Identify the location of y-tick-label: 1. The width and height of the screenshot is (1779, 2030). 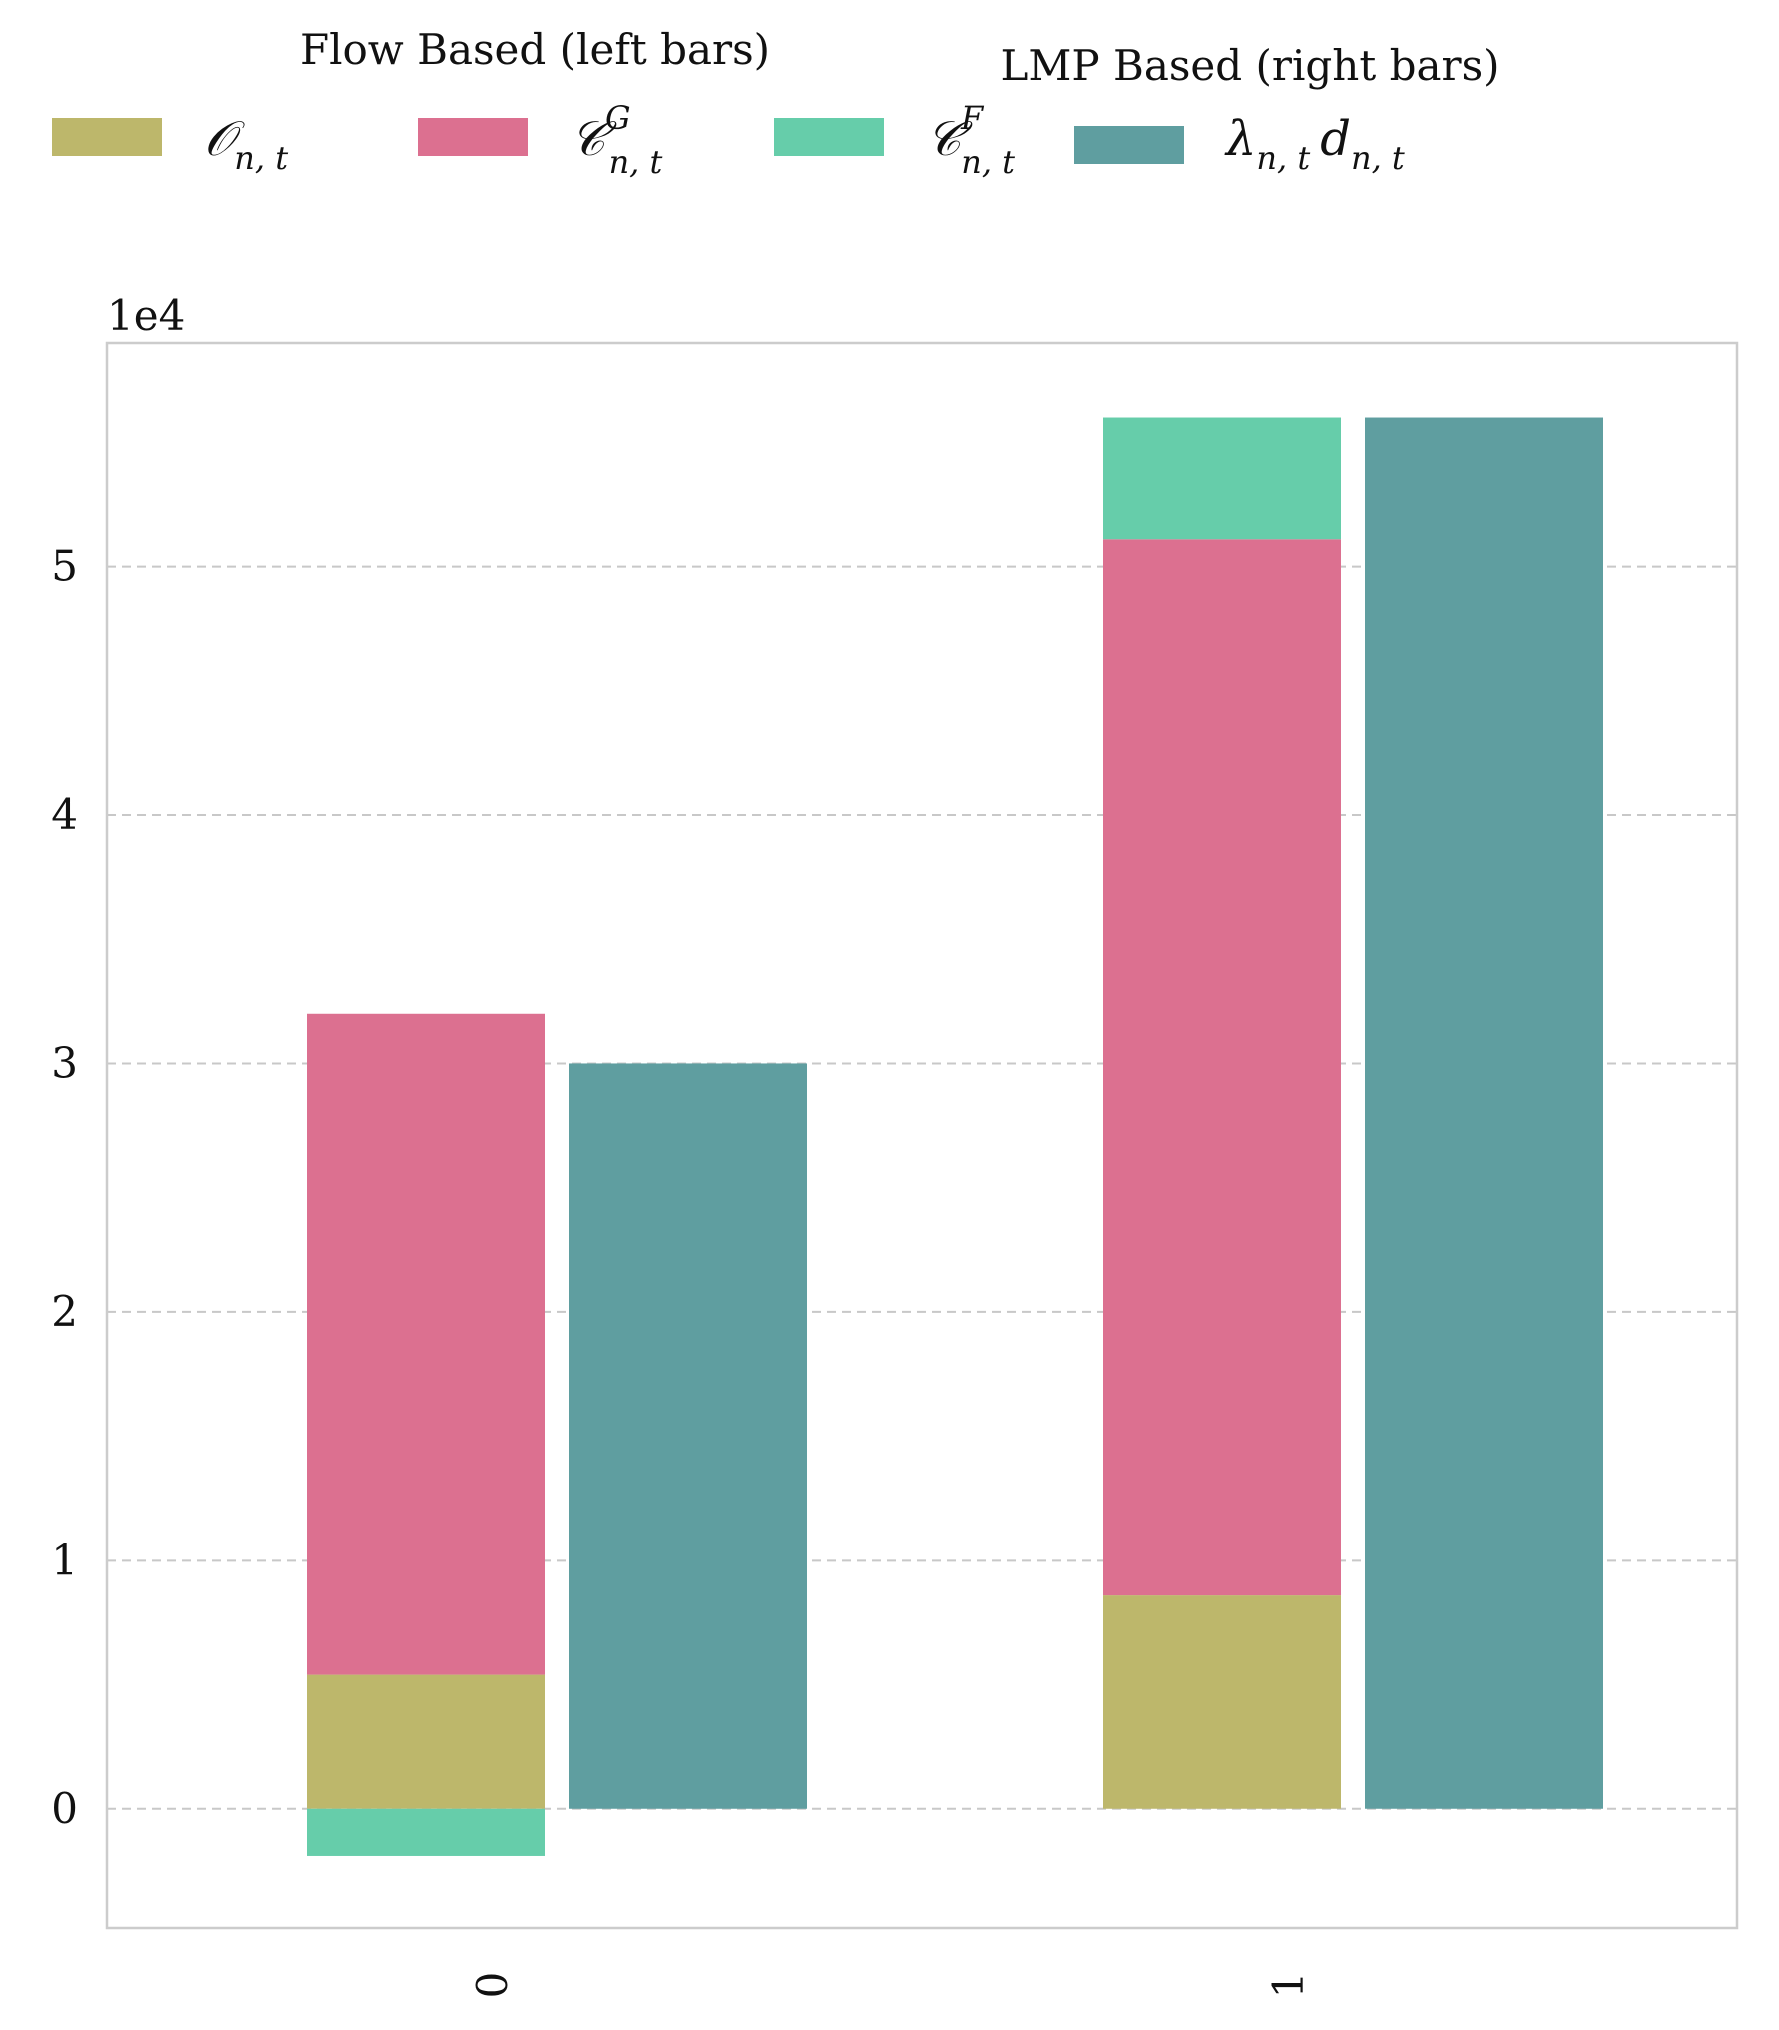
(64, 1559).